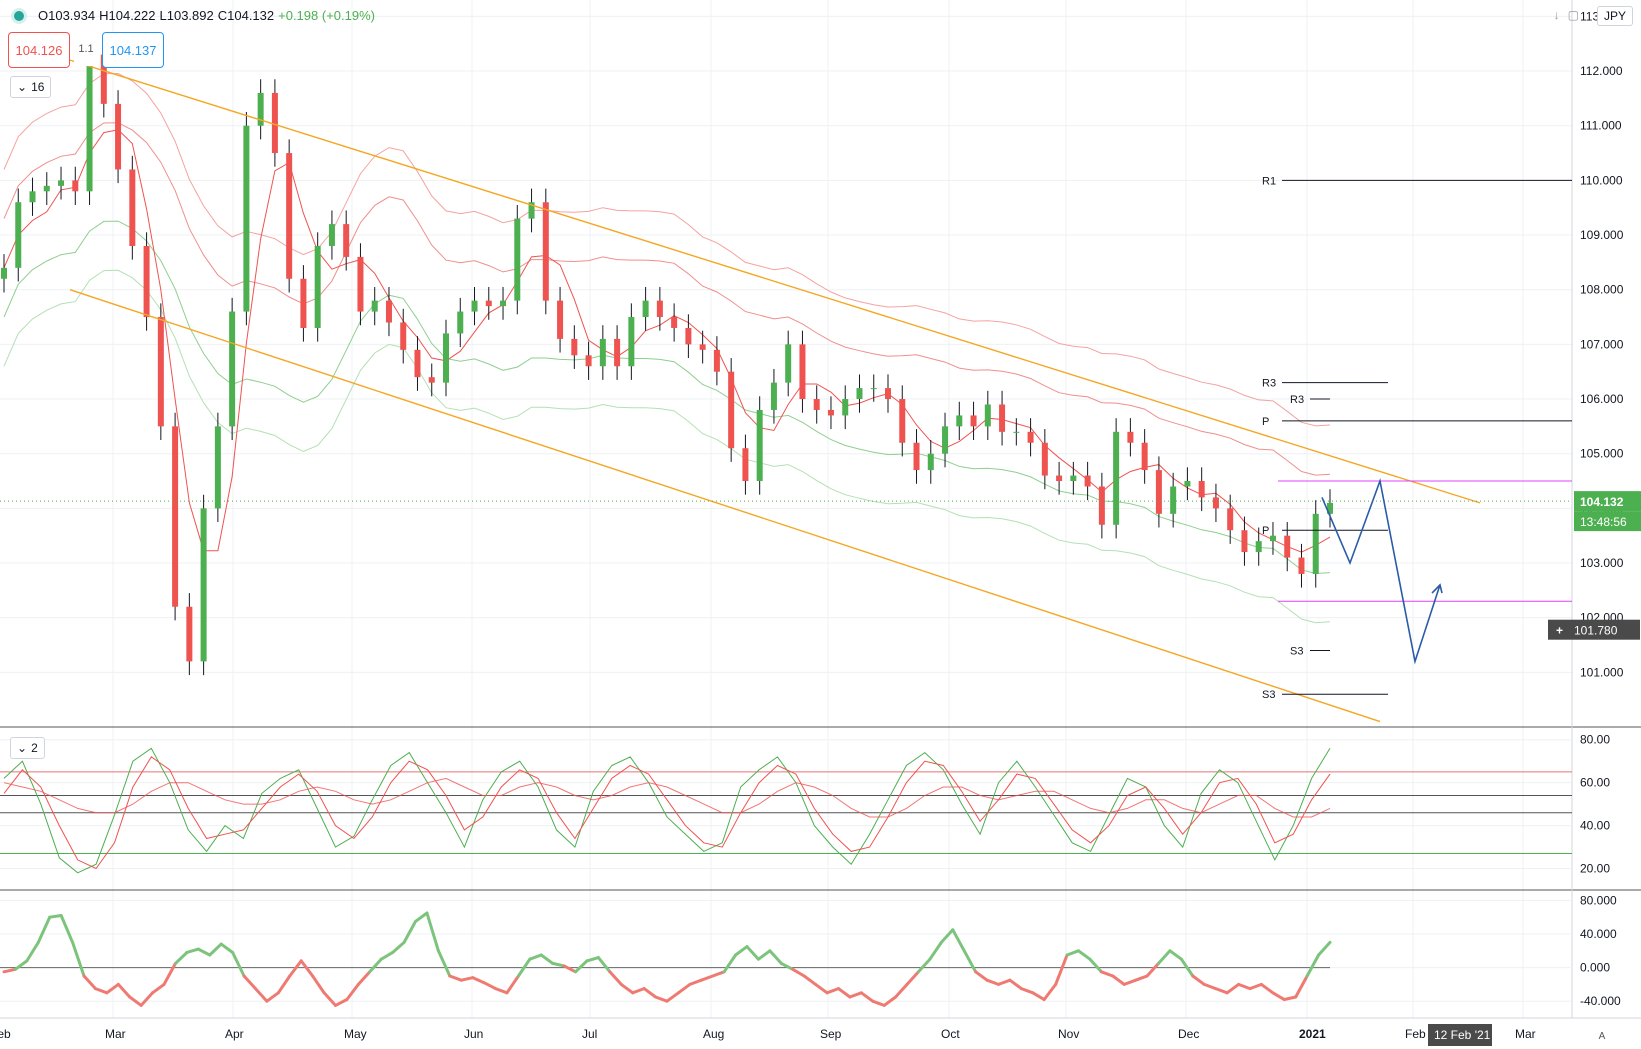 The image size is (1641, 1049). What do you see at coordinates (1566, 15) in the screenshot?
I see `pane-tools: ↓ ▢` at bounding box center [1566, 15].